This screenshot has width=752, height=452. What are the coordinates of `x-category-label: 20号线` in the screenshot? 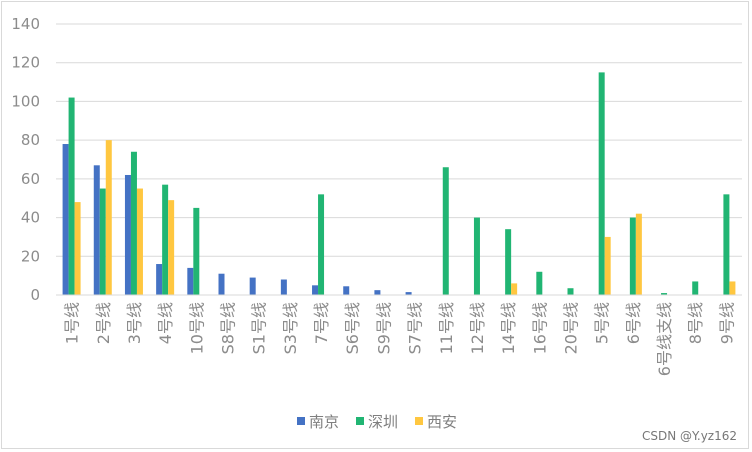 It's located at (571, 328).